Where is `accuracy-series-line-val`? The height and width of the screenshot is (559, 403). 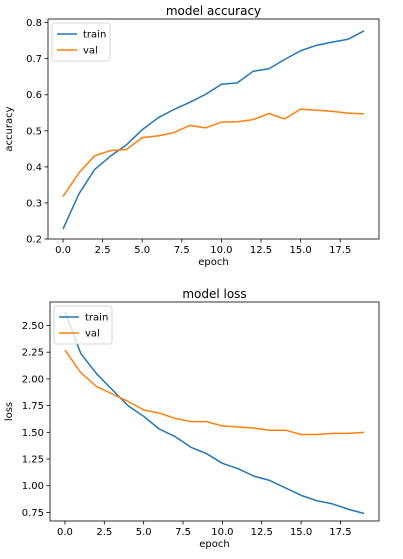
accuracy-series-line-val is located at coordinates (213, 152).